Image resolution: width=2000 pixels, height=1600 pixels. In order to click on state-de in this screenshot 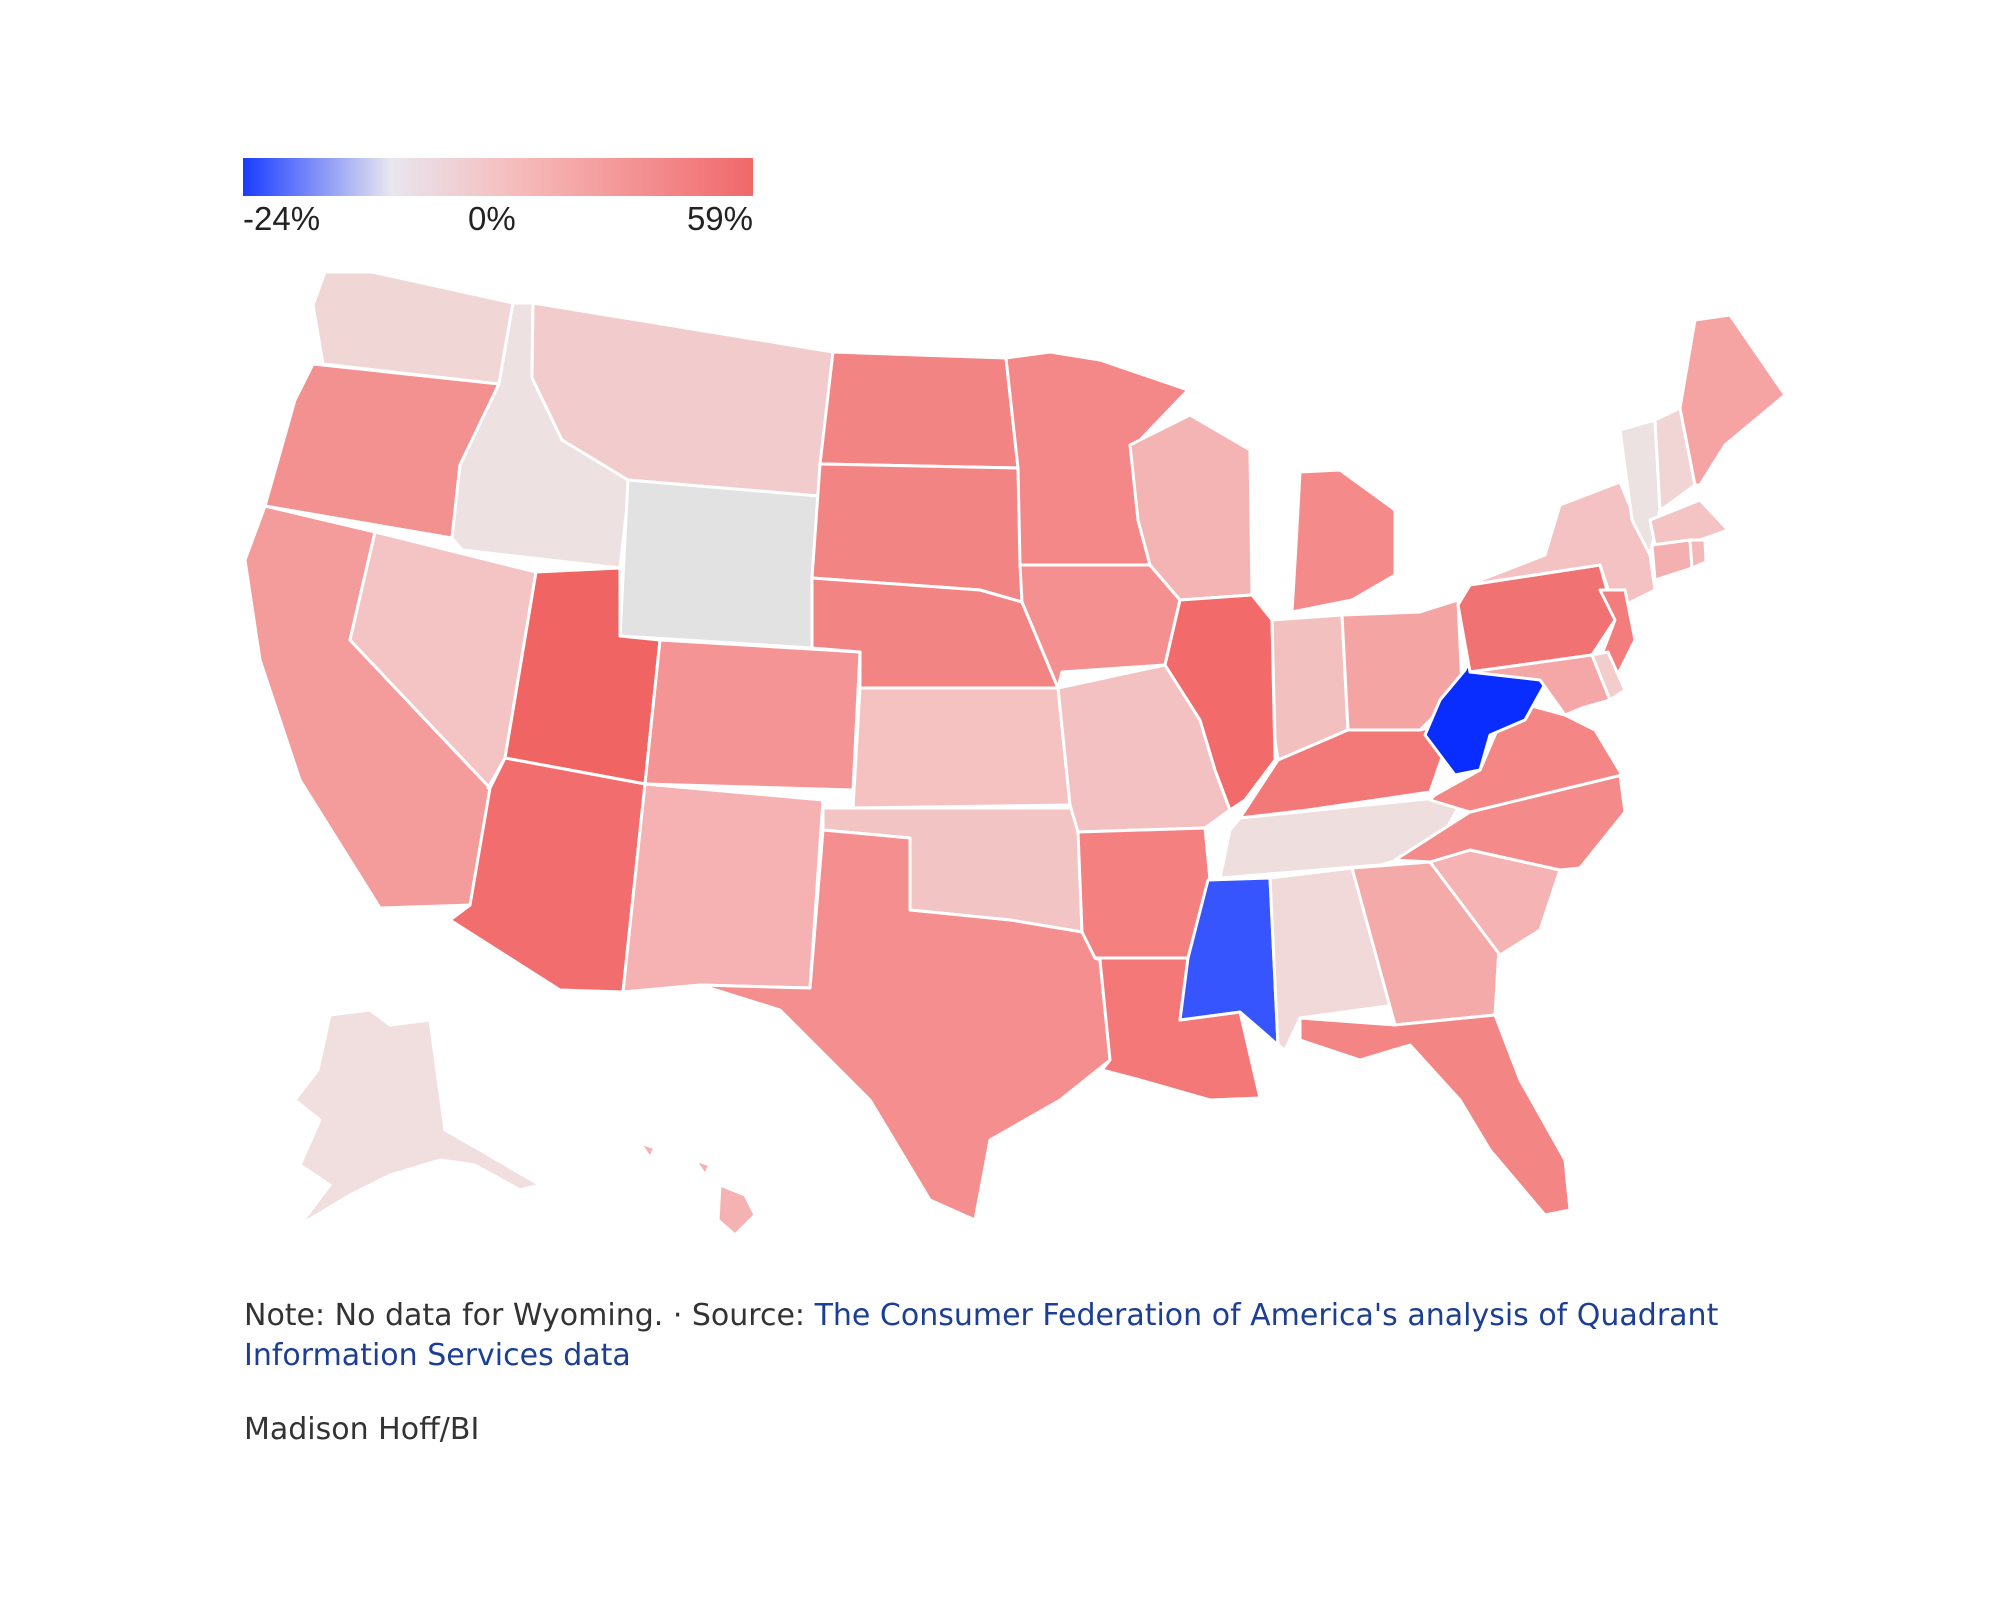, I will do `click(1608, 676)`.